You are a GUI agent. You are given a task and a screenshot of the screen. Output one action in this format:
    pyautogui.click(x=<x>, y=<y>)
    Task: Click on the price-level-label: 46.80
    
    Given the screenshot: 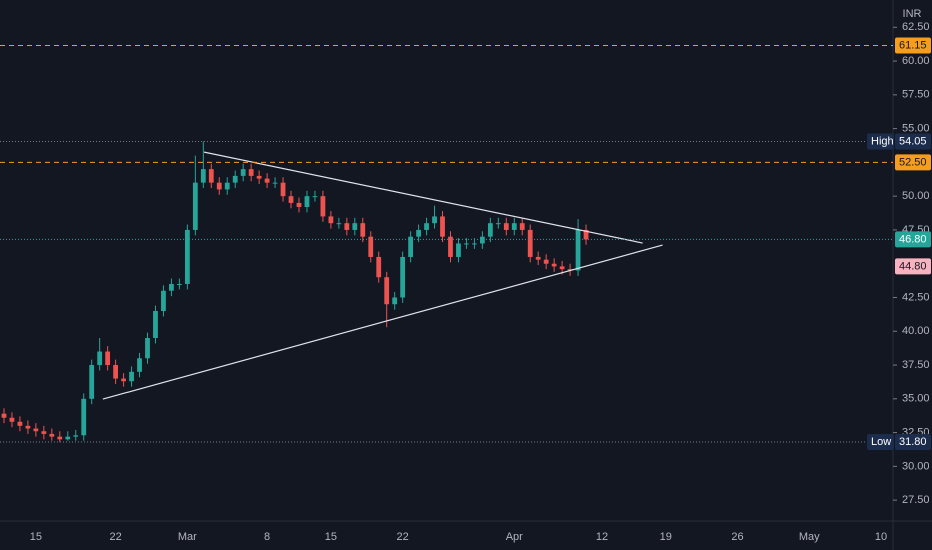 What is the action you would take?
    pyautogui.click(x=913, y=239)
    